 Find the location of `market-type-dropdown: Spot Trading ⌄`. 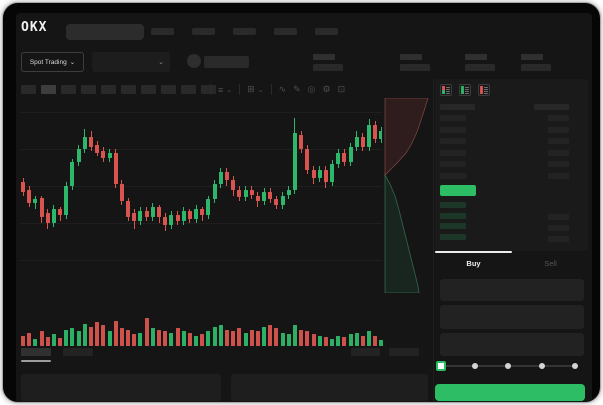

market-type-dropdown: Spot Trading ⌄ is located at coordinates (52, 62).